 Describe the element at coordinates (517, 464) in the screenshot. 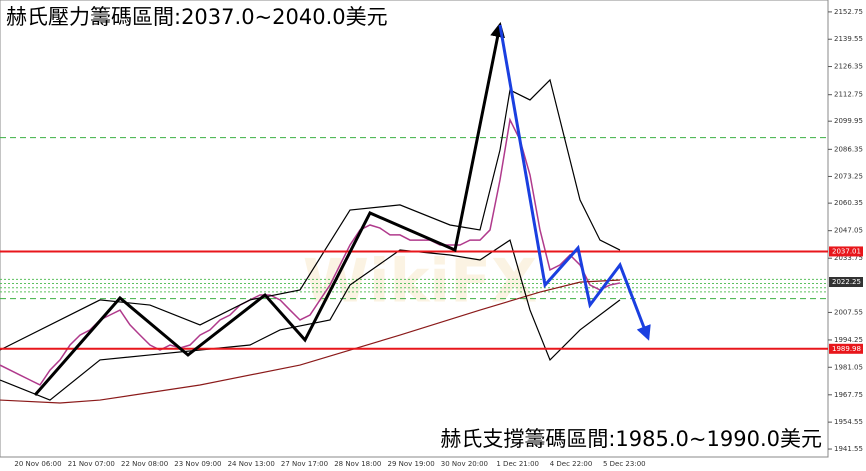

I see `x-tick-label: 1 Dec 21:00` at that location.